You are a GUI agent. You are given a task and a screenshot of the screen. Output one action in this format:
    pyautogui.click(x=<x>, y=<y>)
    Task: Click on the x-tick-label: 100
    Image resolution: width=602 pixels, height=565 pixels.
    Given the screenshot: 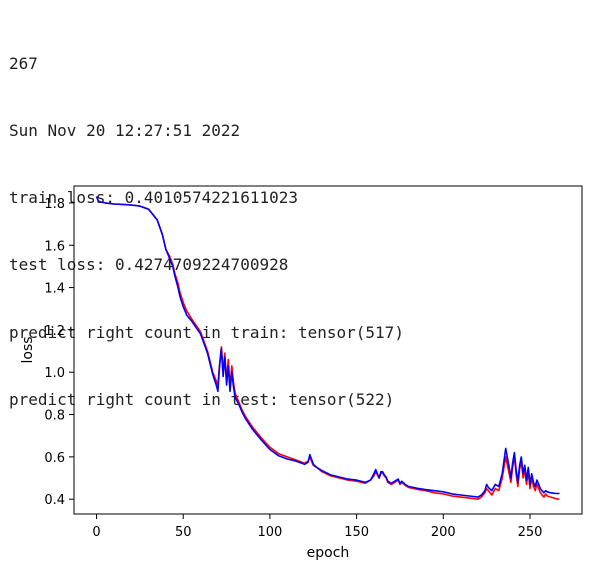 What is the action you would take?
    pyautogui.click(x=270, y=532)
    